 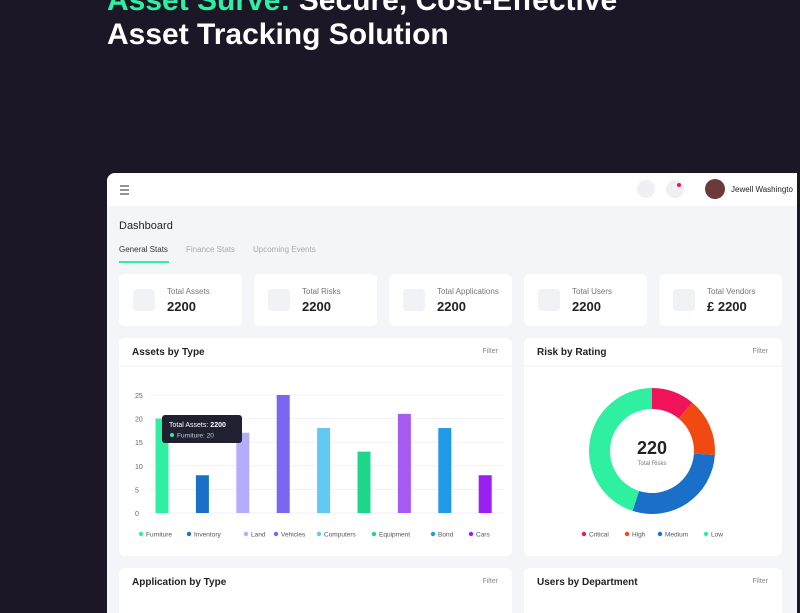 What do you see at coordinates (188, 425) in the screenshot?
I see `tooltip-label: Total Assets:` at bounding box center [188, 425].